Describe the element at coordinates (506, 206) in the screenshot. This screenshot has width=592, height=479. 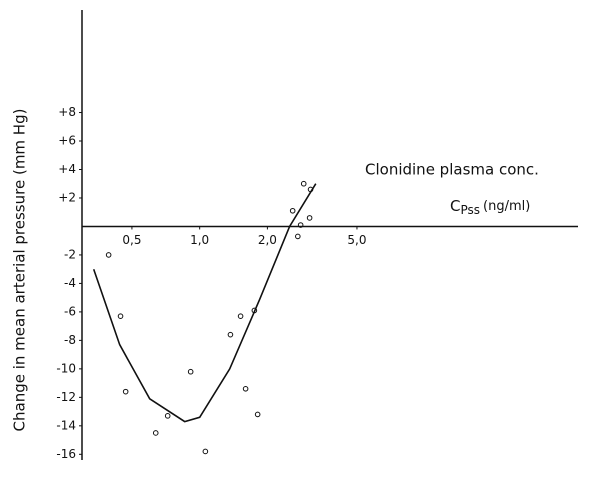
I see `x-unit: (ng/ml)` at that location.